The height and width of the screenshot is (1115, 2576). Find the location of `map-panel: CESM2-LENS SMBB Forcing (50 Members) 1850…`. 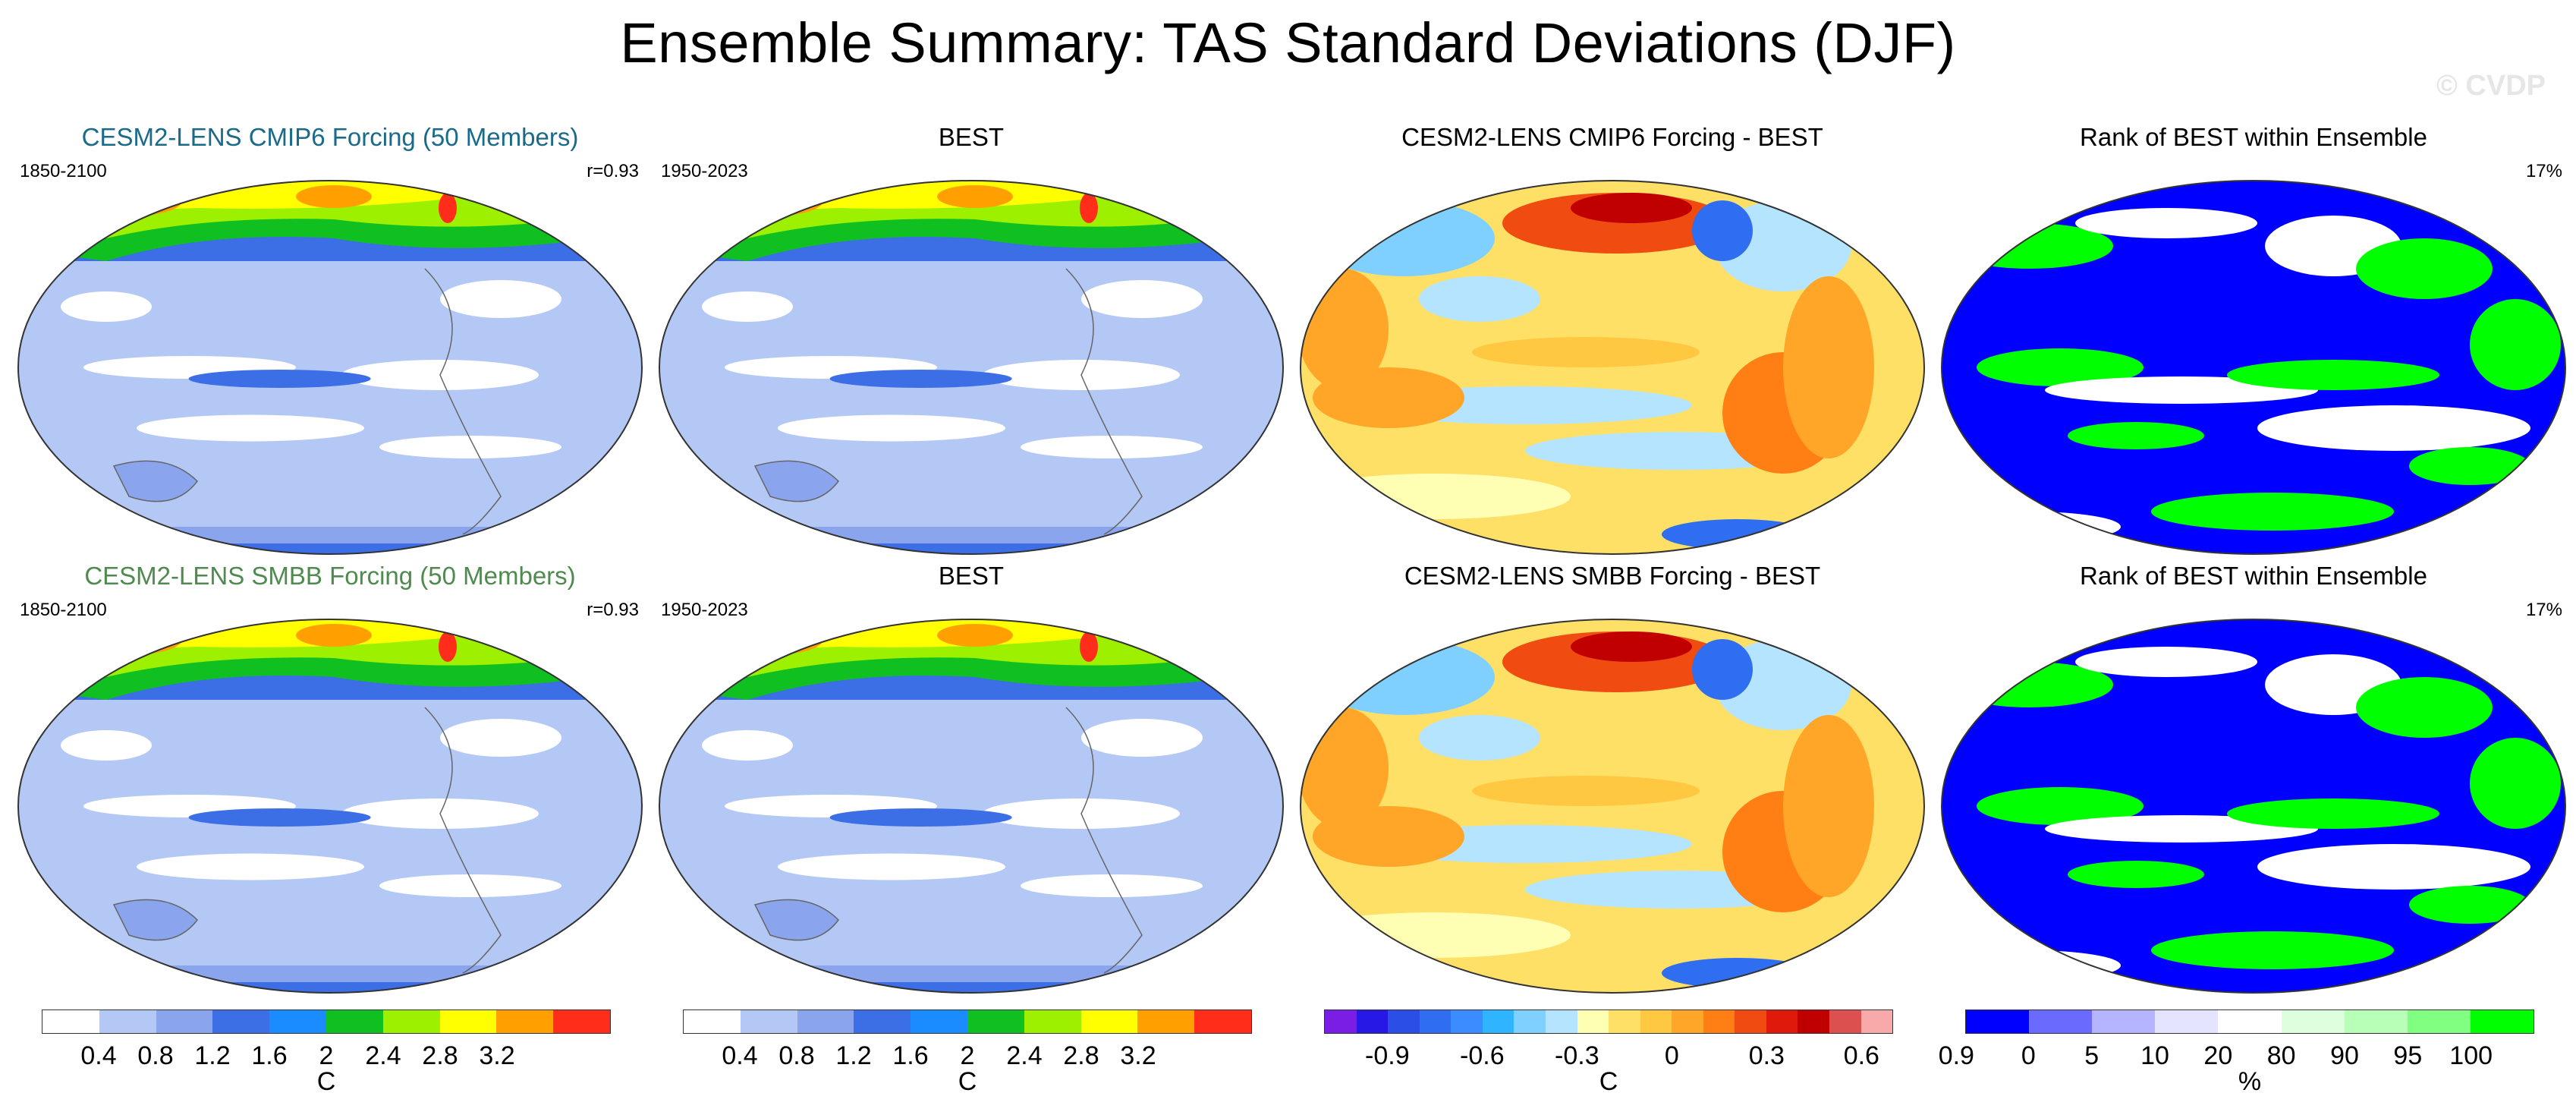

map-panel: CESM2-LENS SMBB Forcing (50 Members) 1850… is located at coordinates (330, 778).